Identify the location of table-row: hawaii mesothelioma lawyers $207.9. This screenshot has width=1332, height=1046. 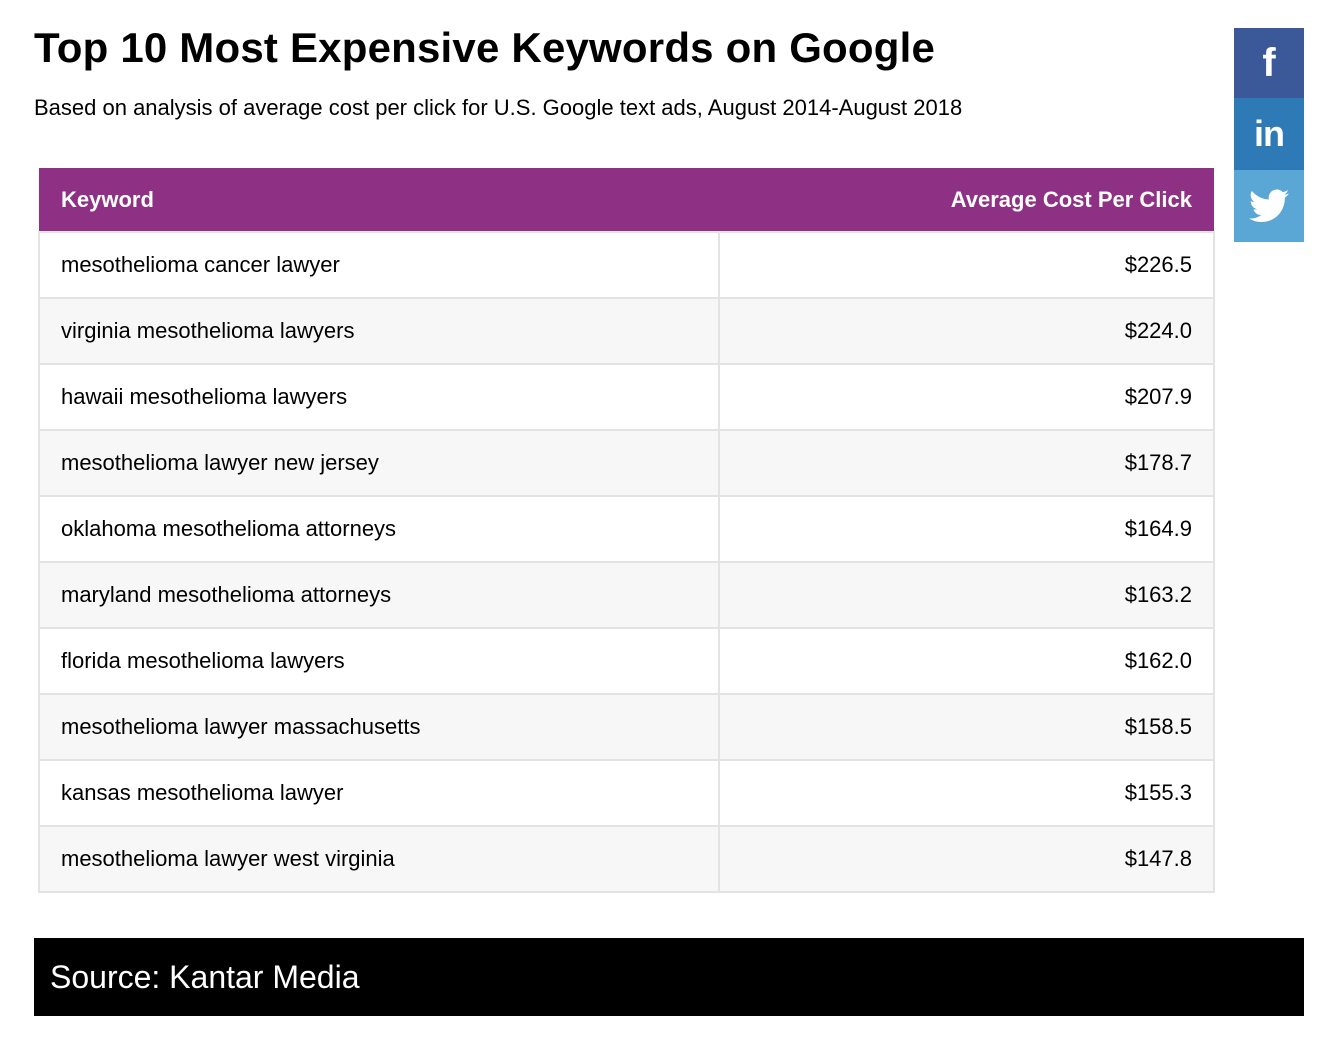
(626, 397).